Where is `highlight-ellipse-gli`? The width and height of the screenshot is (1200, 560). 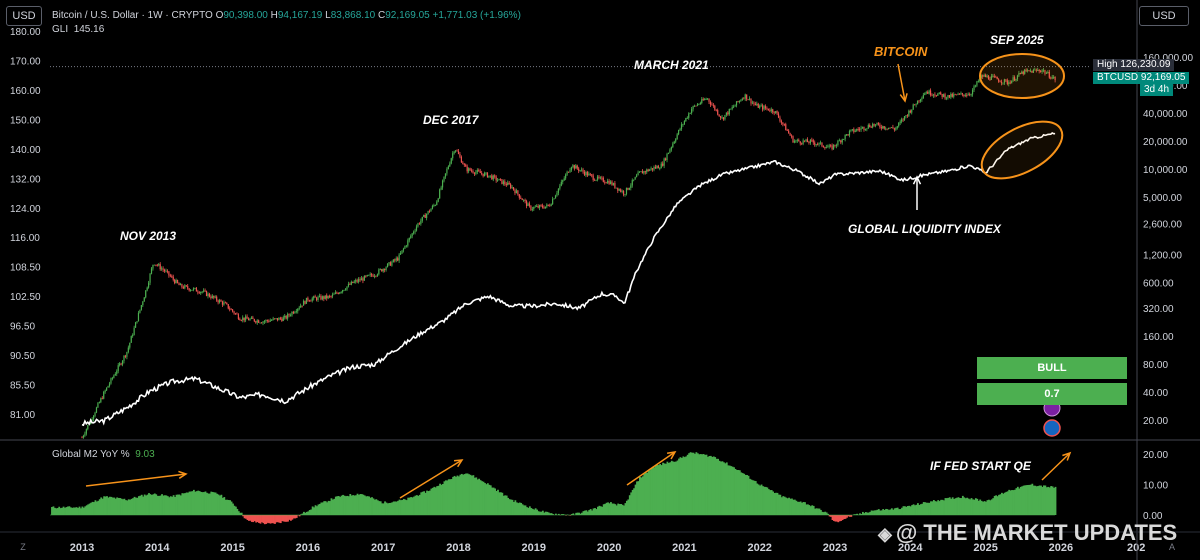
highlight-ellipse-gli is located at coordinates (1022, 150).